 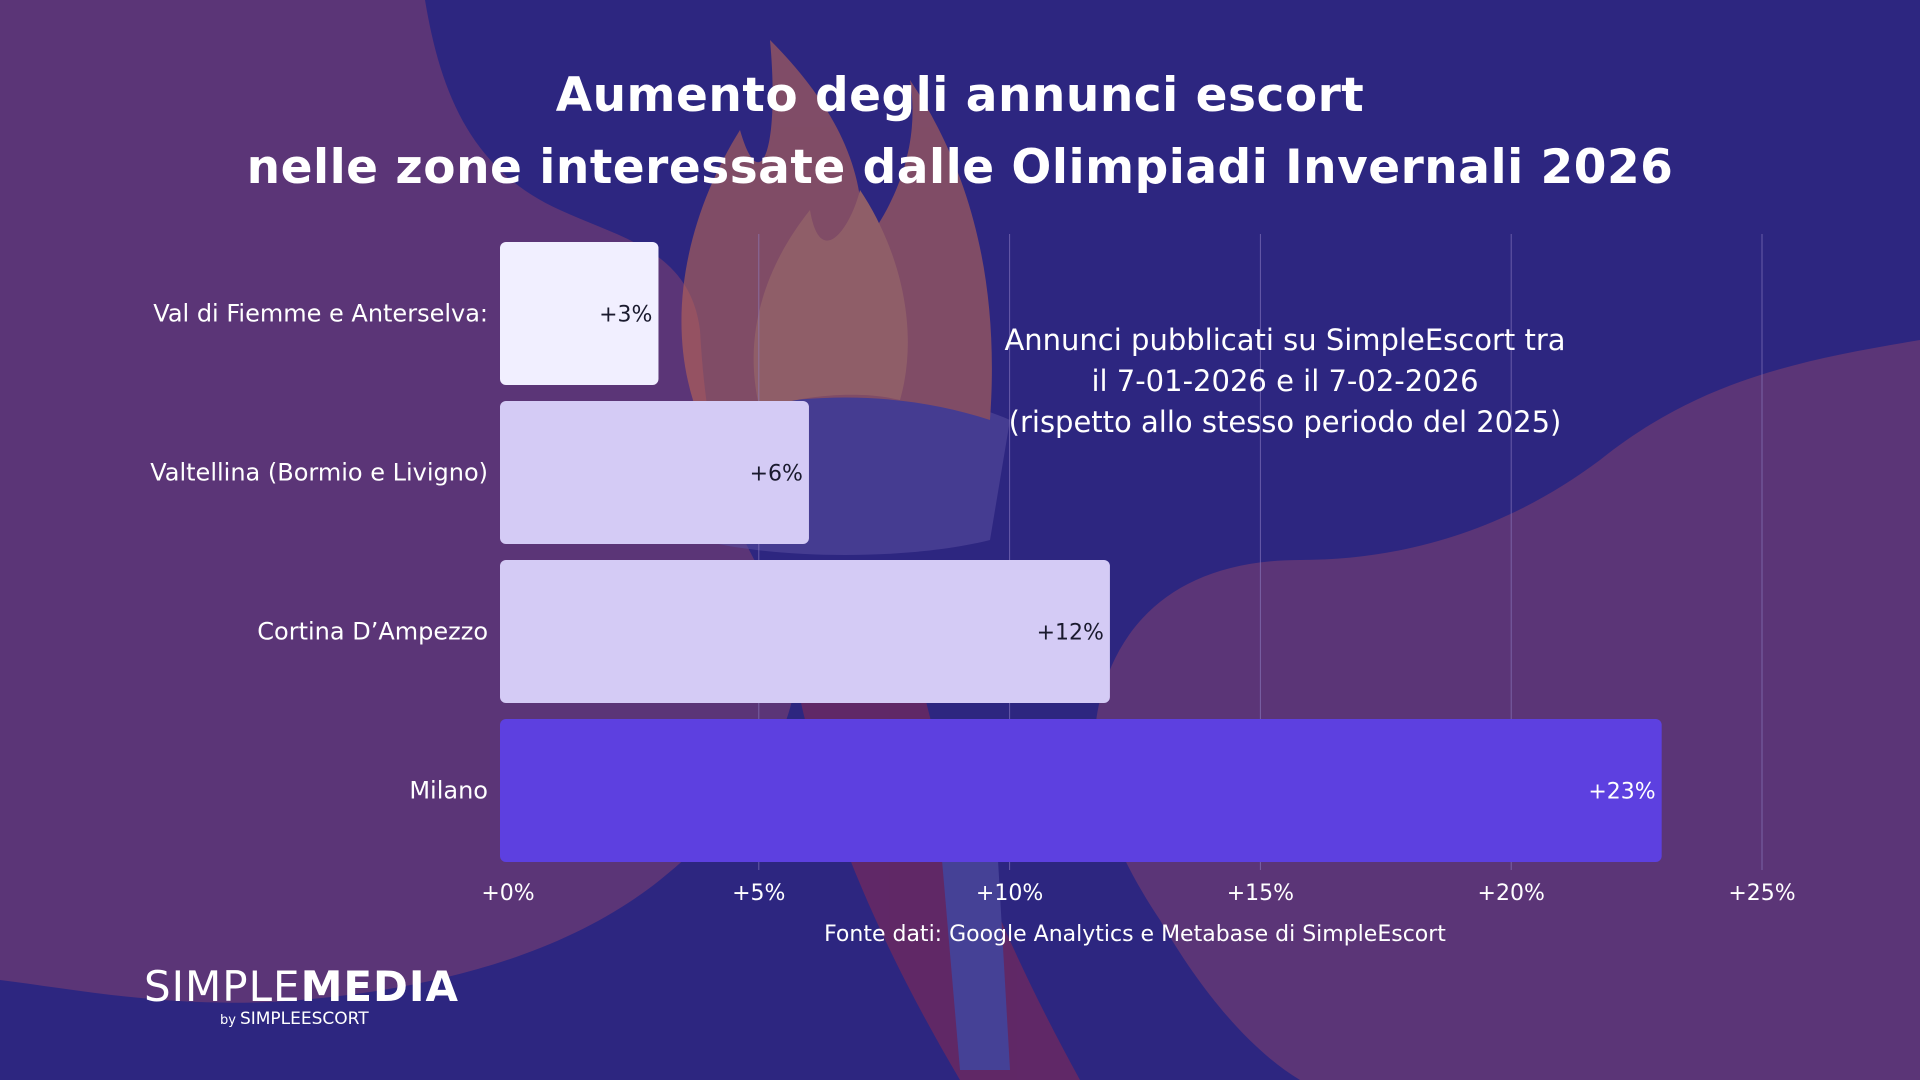 What do you see at coordinates (222, 986) in the screenshot?
I see `logo-thin: SIMPLE` at bounding box center [222, 986].